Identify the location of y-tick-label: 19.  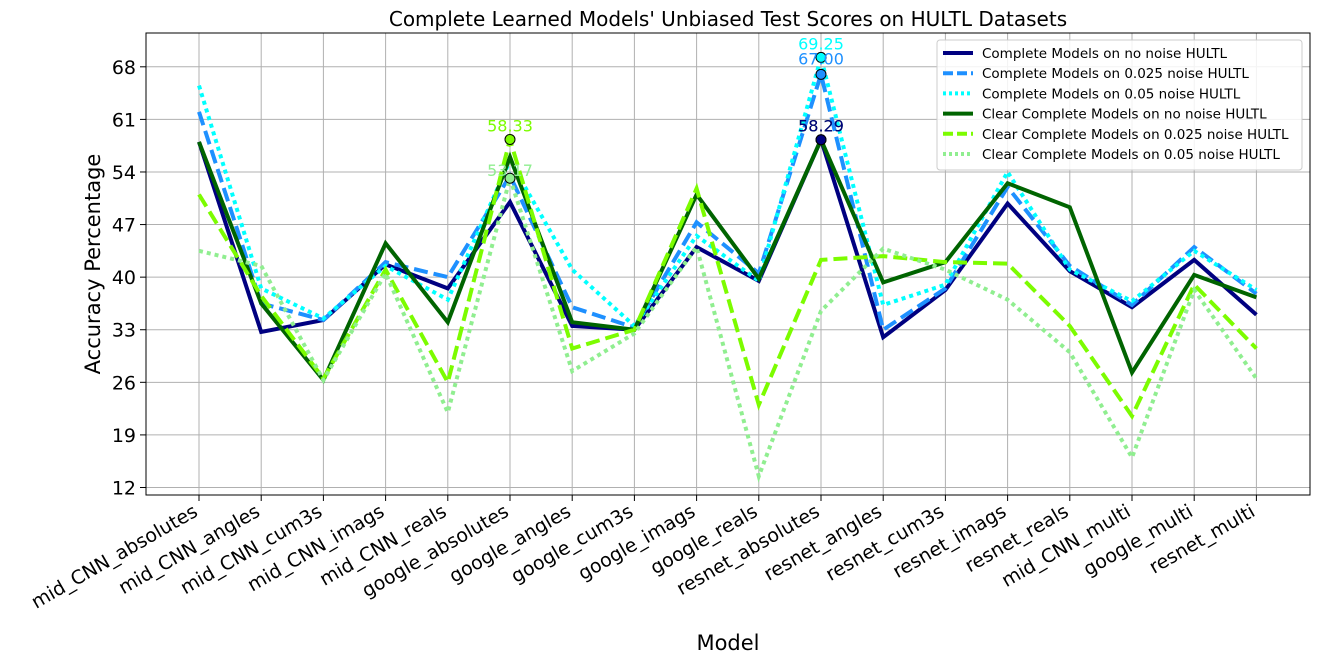
(124, 436).